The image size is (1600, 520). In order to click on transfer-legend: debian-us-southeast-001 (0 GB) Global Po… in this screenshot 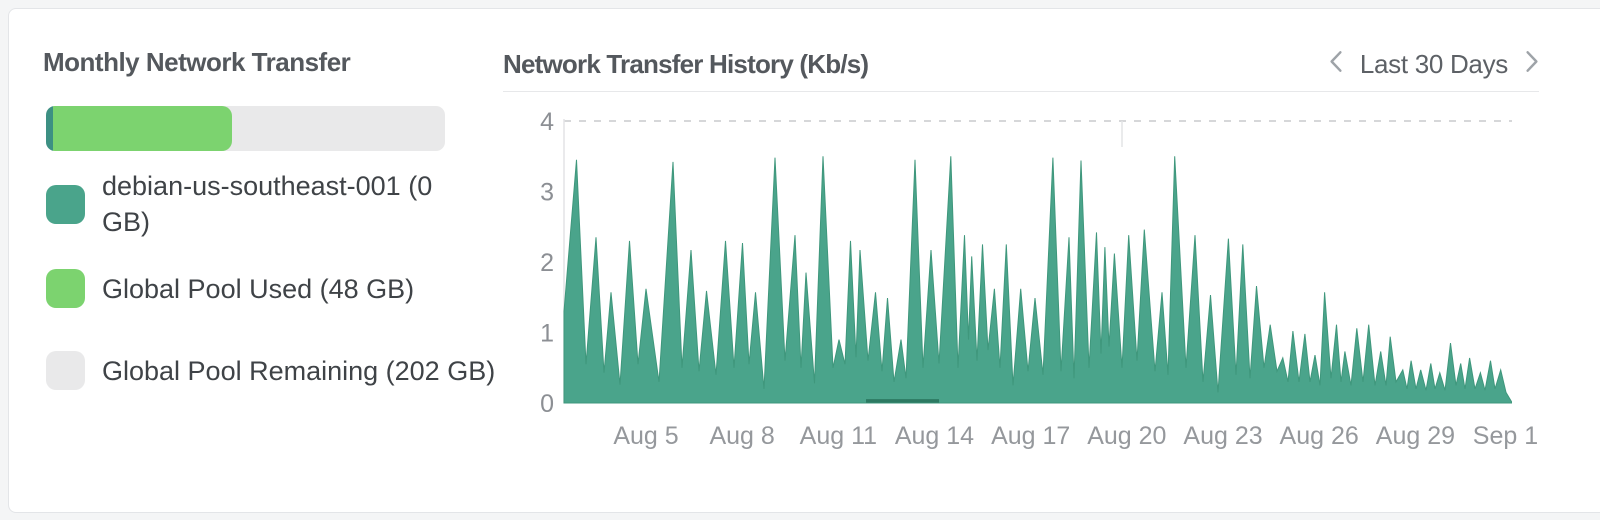, I will do `click(286, 279)`.